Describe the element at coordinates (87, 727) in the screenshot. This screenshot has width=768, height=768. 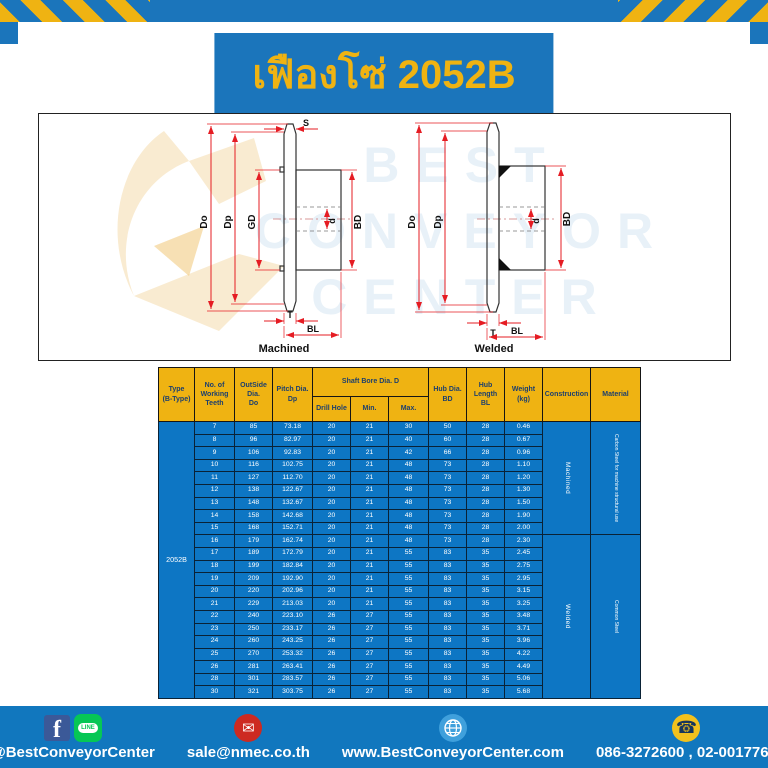
I see `line-icon: LINE` at that location.